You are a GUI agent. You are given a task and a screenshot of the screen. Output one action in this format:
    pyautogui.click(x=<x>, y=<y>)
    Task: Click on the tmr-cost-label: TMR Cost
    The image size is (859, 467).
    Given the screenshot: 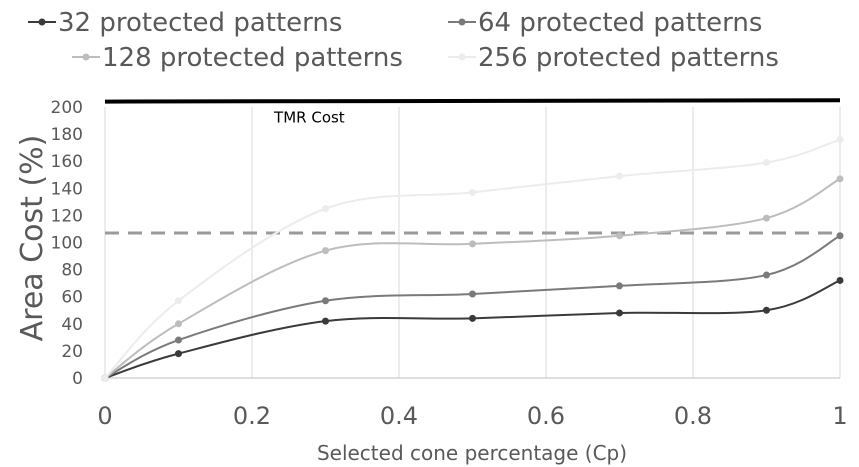 What is the action you would take?
    pyautogui.click(x=309, y=118)
    